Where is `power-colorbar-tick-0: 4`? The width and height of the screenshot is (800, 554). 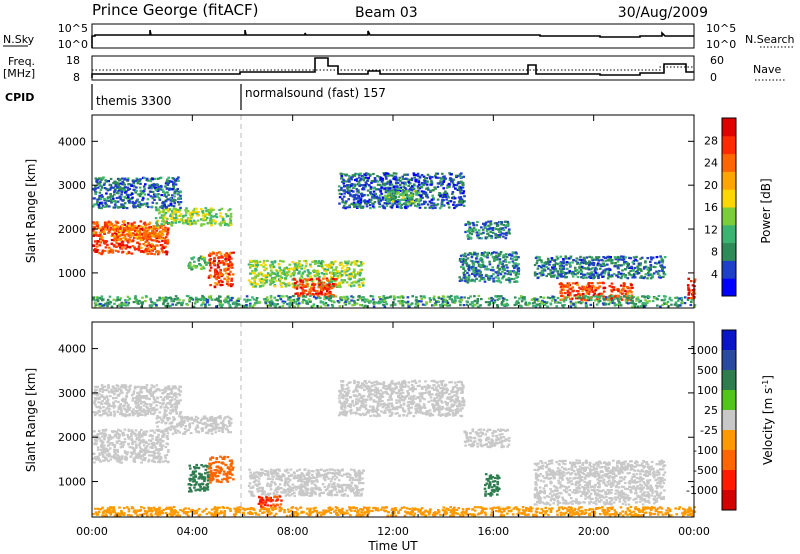
power-colorbar-tick-0: 4 is located at coordinates (714, 274).